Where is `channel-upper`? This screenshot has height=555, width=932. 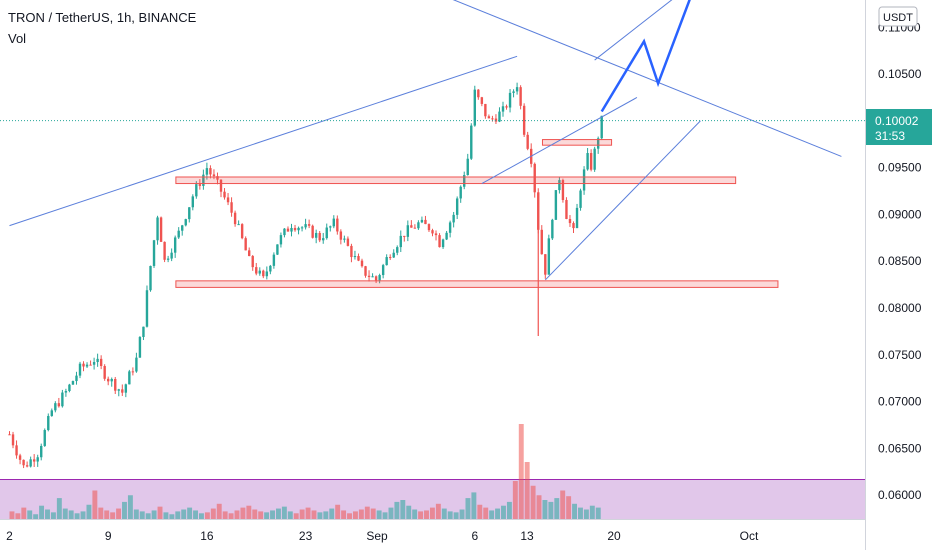 channel-upper is located at coordinates (559, 140).